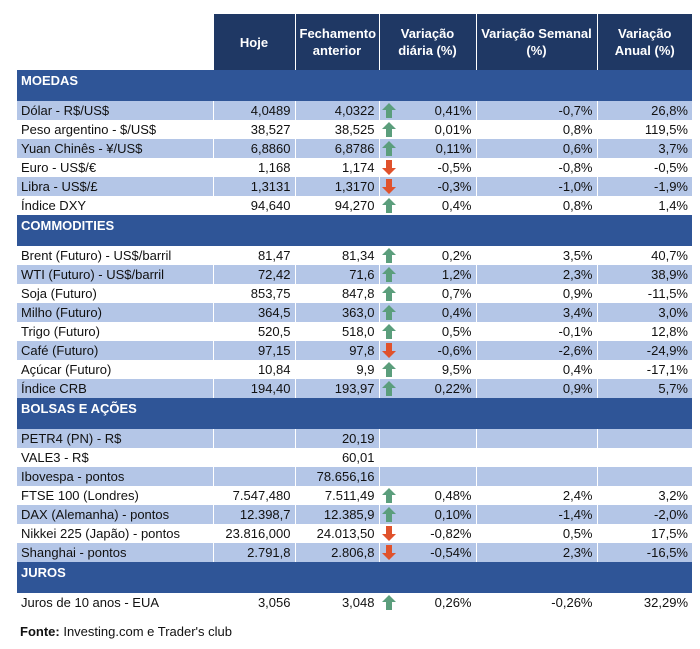 The height and width of the screenshot is (649, 700). Describe the element at coordinates (336, 438) in the screenshot. I see `fechamento-value: 20,19` at that location.